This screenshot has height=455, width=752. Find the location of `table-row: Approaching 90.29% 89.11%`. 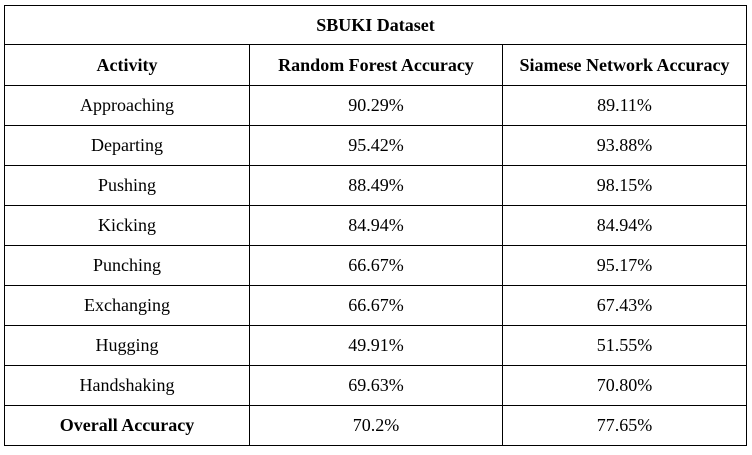

table-row: Approaching 90.29% 89.11% is located at coordinates (376, 105).